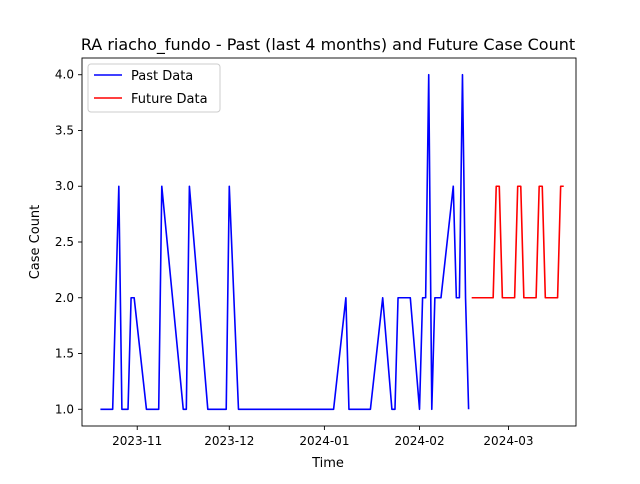  What do you see at coordinates (64, 130) in the screenshot?
I see `y-tick-label: 3.5` at bounding box center [64, 130].